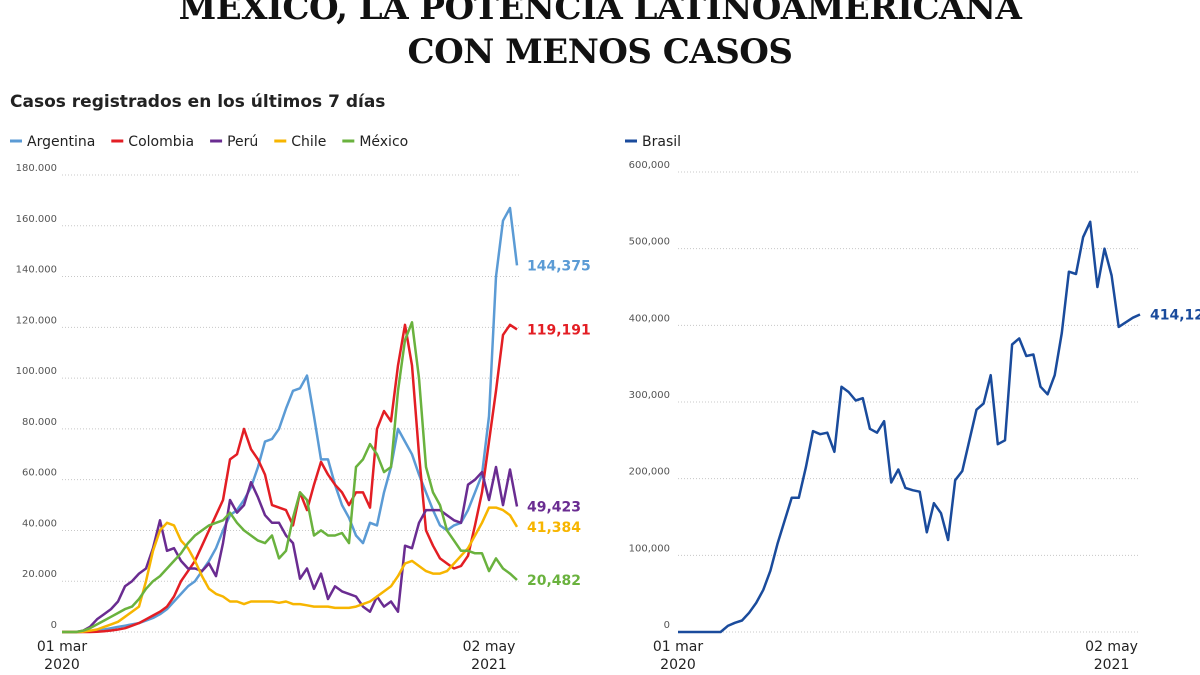  I want to click on y-tick-label: 120.000, so click(36, 320).